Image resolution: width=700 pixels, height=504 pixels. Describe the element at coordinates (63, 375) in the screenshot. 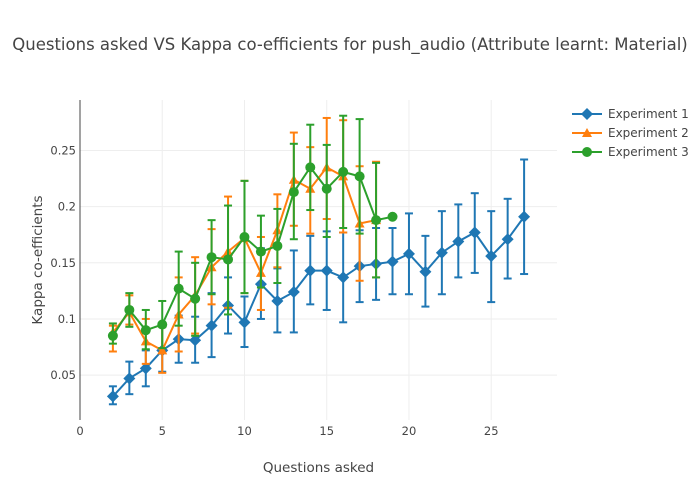

I see `y-tick-label: 0.05` at that location.